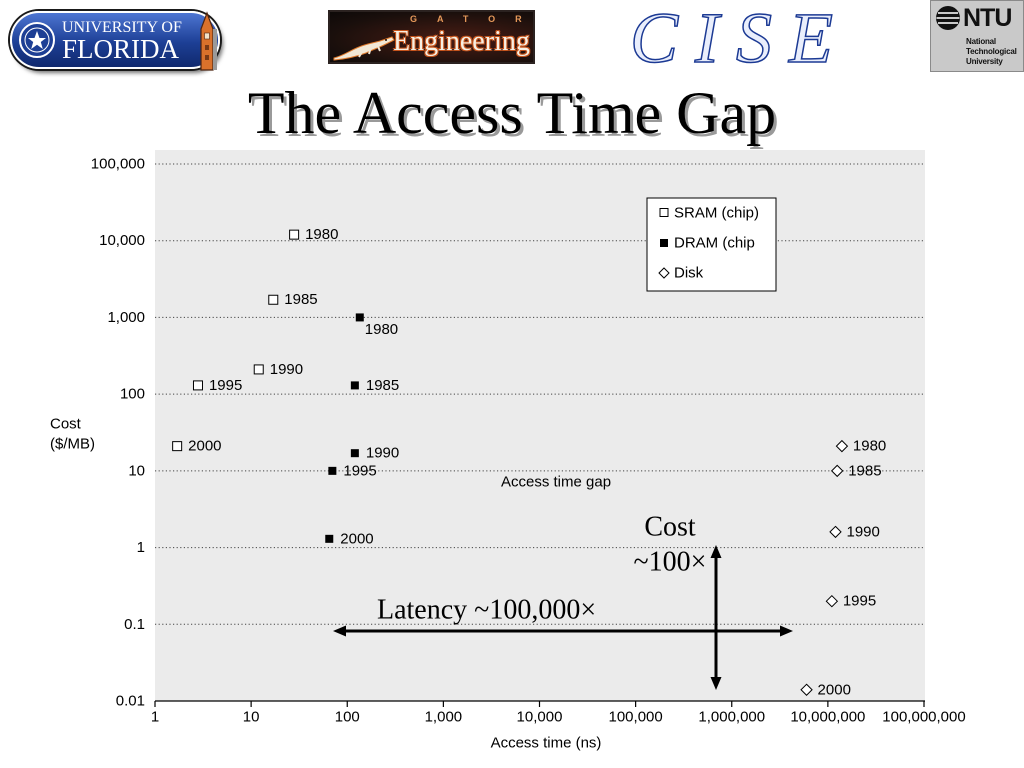  Describe the element at coordinates (739, 39) in the screenshot. I see `cise-logo: CISE` at that location.